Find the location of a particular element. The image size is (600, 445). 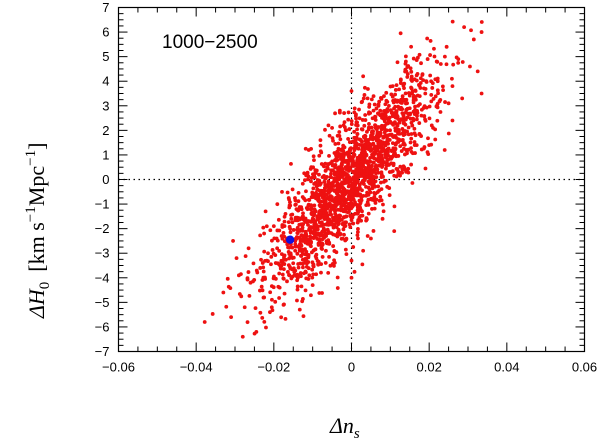

y-tick-labels: −7 −6 −5 −4 −3 −2 −1 0 1 2 3 4 5 6 7 is located at coordinates (102, 179).